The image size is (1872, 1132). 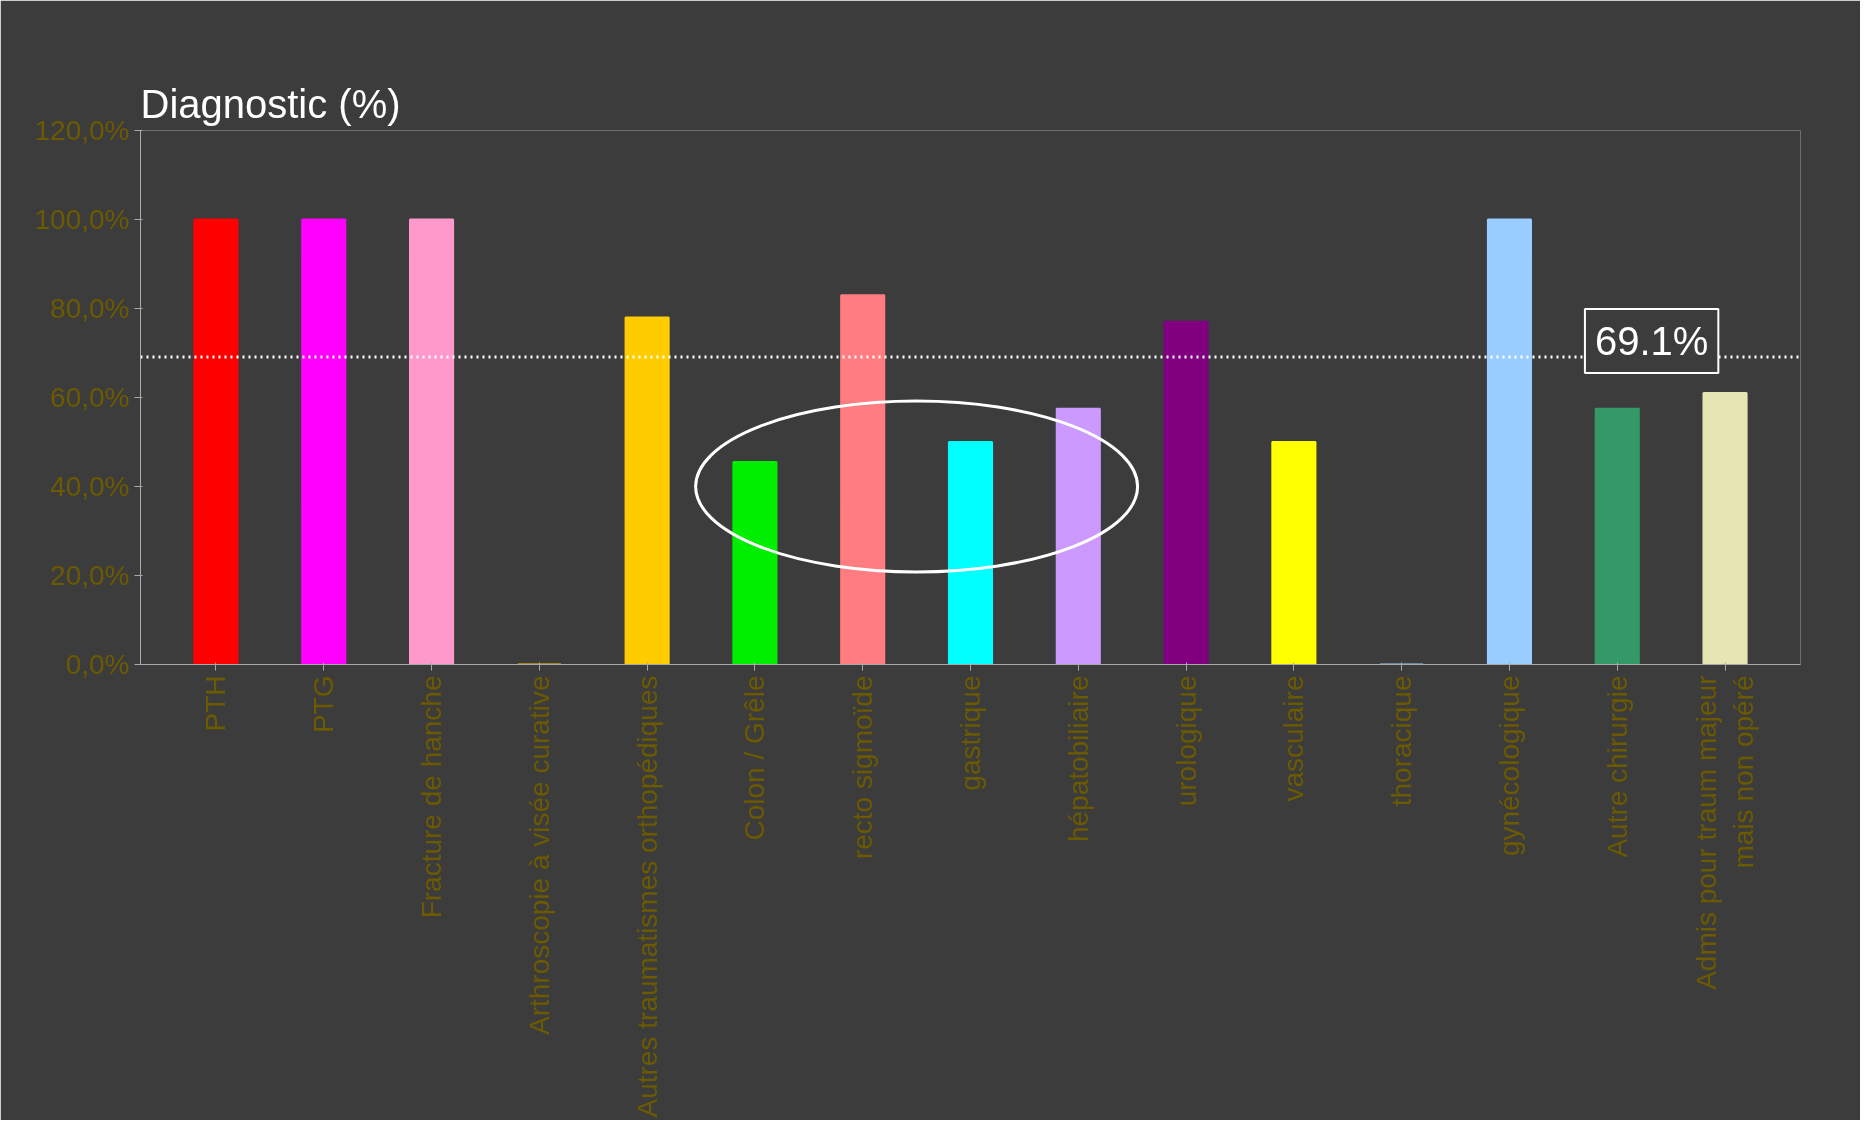 I want to click on y-tick-label: 80,0%, so click(x=90, y=308).